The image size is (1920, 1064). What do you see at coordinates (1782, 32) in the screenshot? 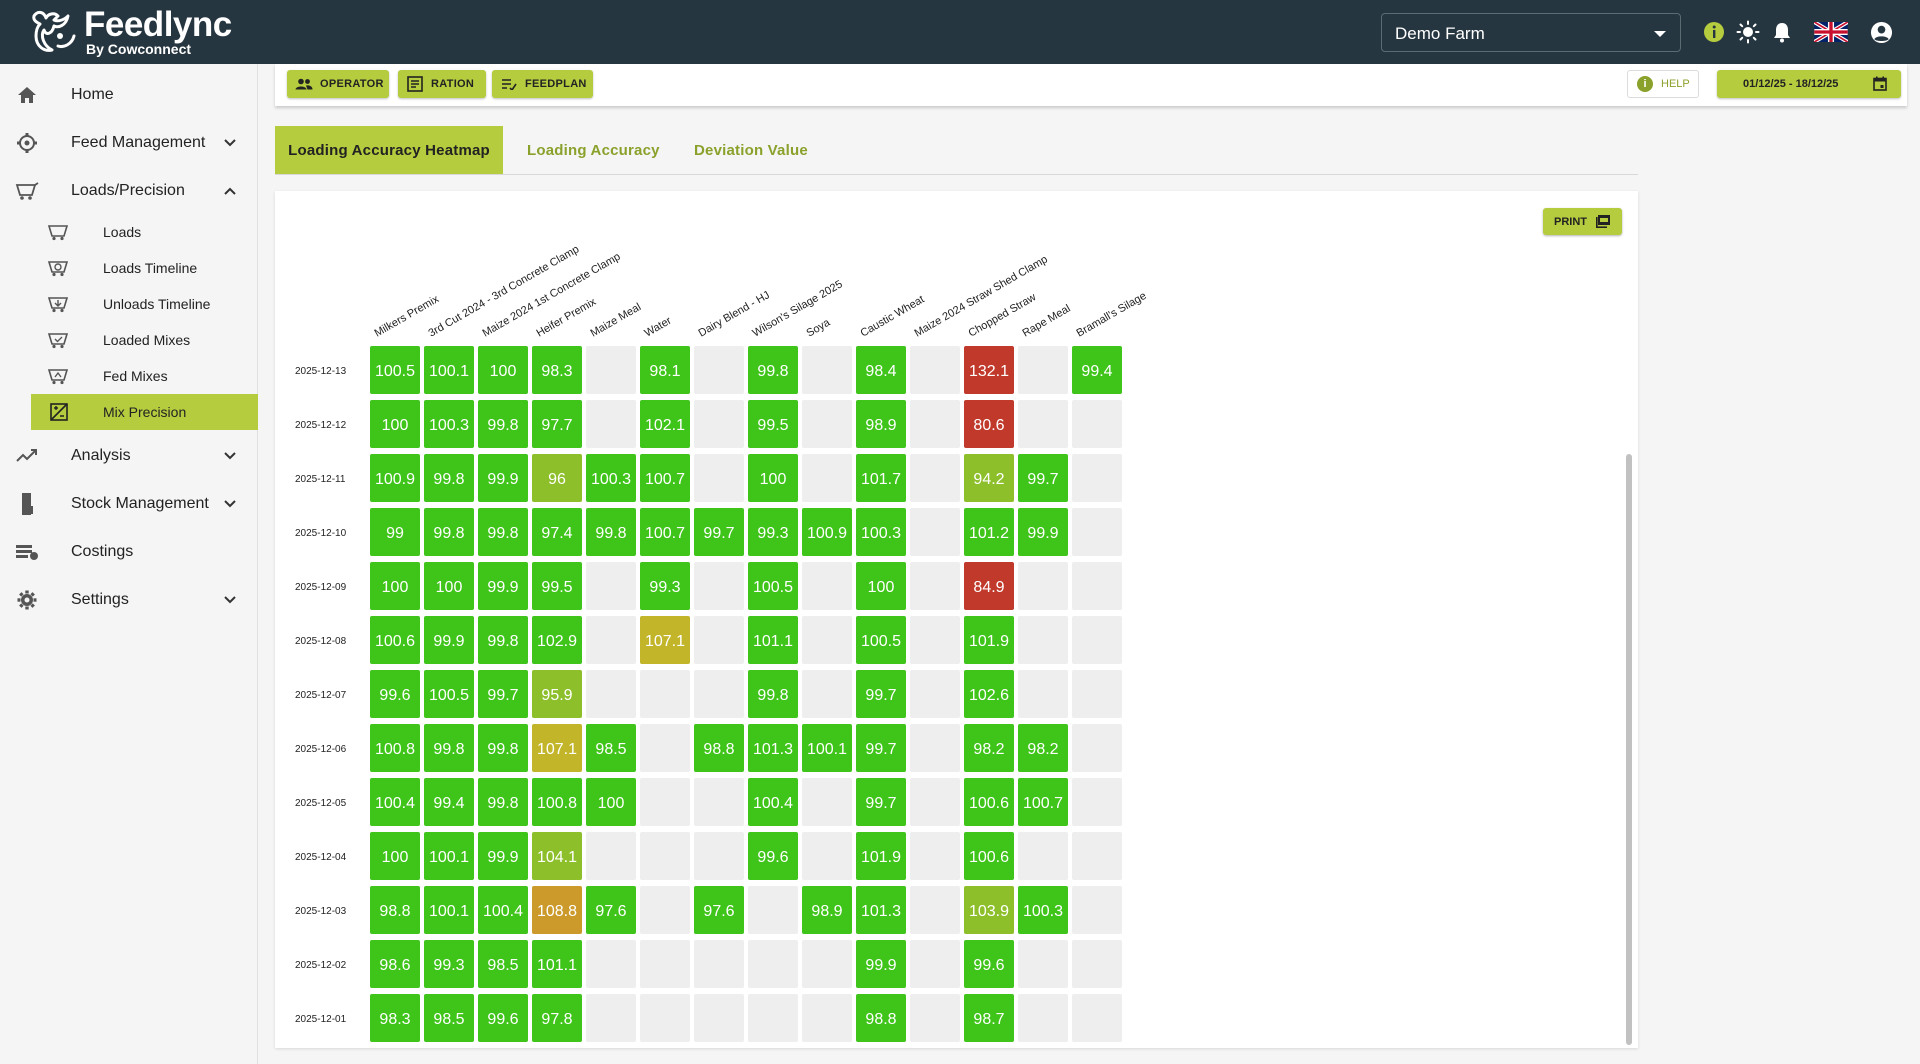
I see `notifications-icon` at bounding box center [1782, 32].